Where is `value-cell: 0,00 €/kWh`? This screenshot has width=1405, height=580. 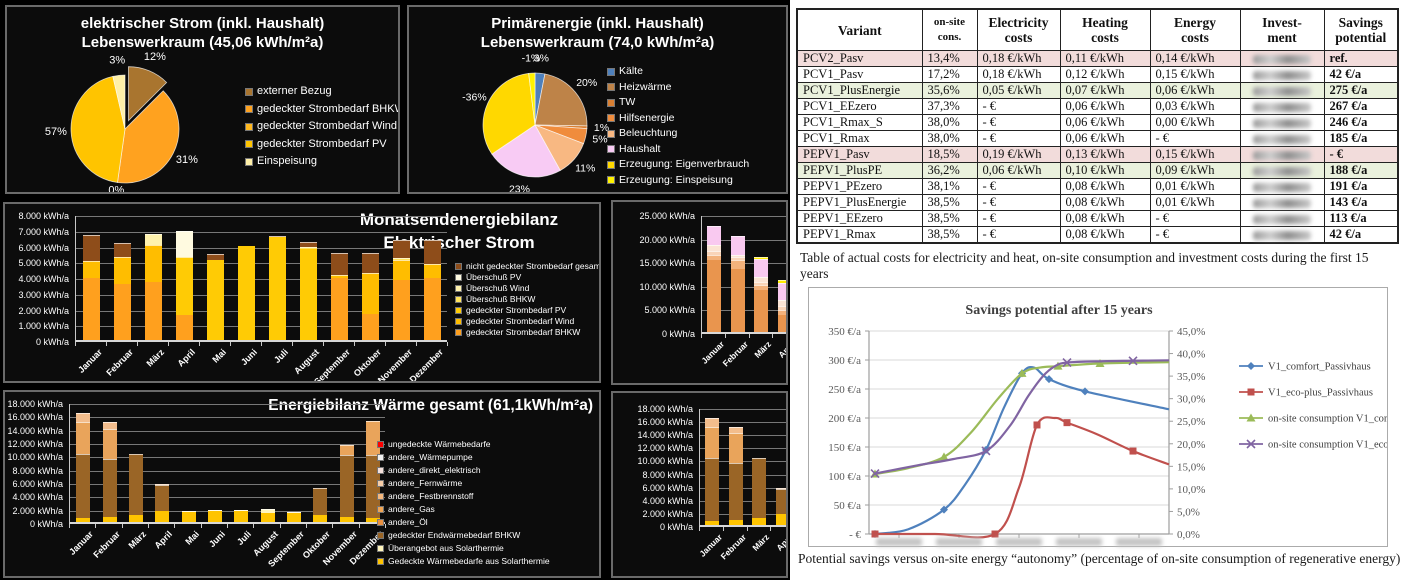 value-cell: 0,00 €/kWh is located at coordinates (1195, 122).